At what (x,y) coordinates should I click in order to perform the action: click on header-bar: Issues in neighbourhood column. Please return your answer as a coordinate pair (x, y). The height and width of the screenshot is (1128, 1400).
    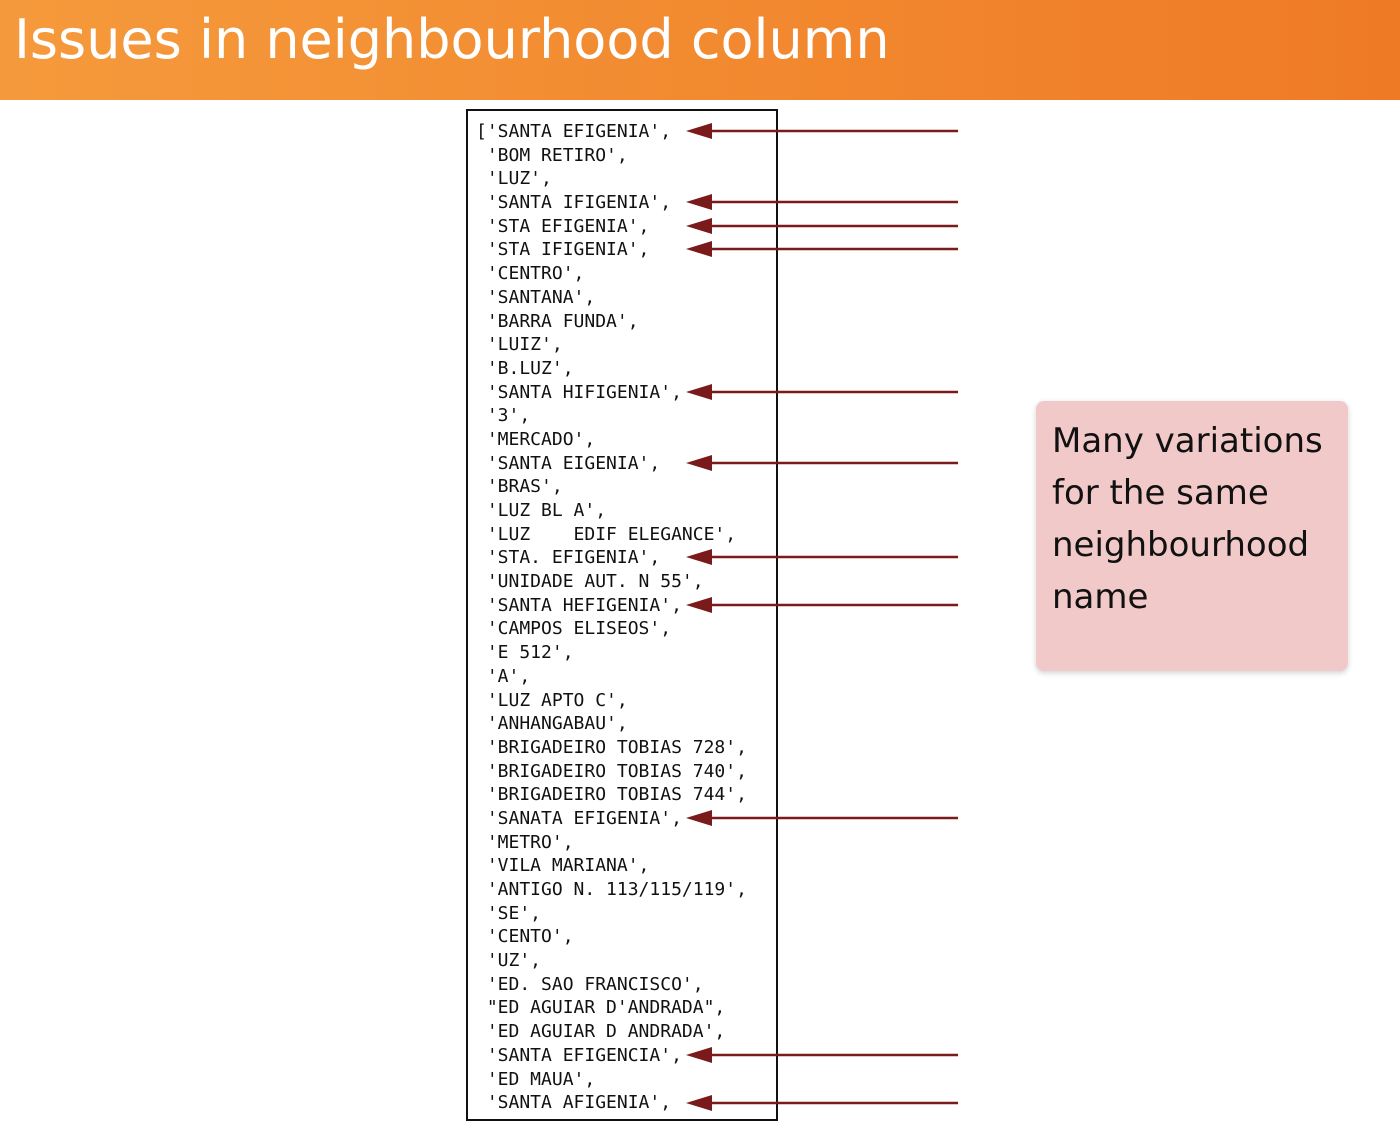
    Looking at the image, I should click on (700, 50).